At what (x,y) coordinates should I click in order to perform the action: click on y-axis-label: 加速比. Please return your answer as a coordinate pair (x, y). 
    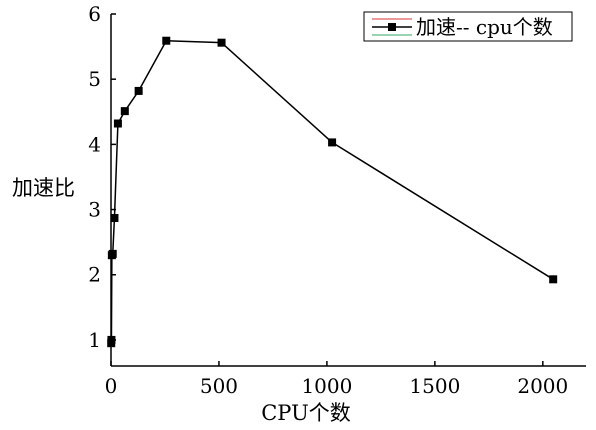
    Looking at the image, I should click on (43, 188).